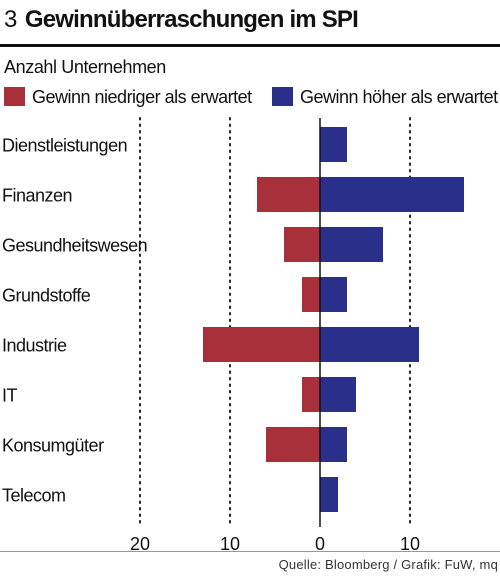 The height and width of the screenshot is (576, 500). I want to click on category-label: IT, so click(10, 396).